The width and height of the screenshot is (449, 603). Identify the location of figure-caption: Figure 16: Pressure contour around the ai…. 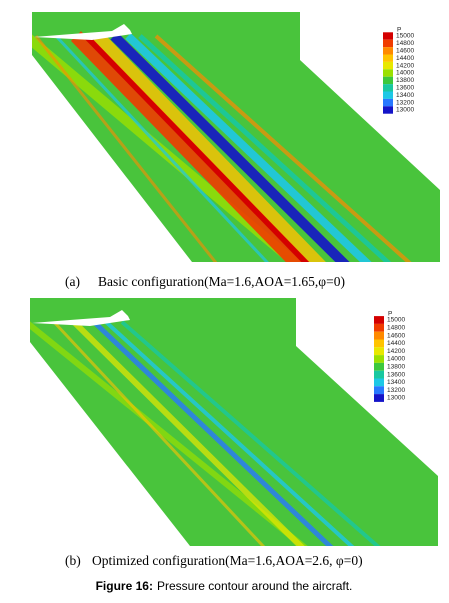
(224, 586).